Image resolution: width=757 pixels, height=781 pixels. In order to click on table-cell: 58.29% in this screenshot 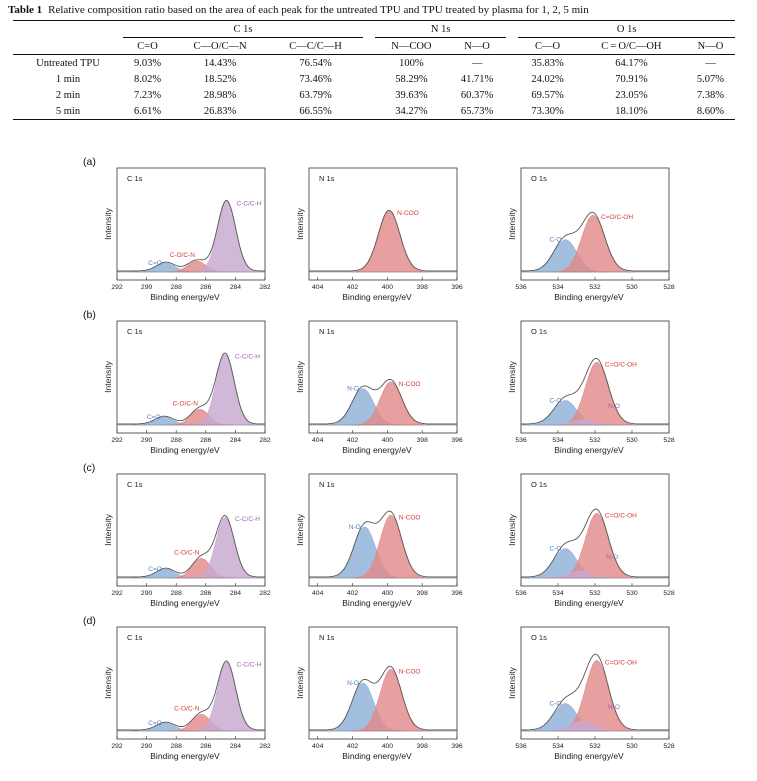, I will do `click(411, 79)`.